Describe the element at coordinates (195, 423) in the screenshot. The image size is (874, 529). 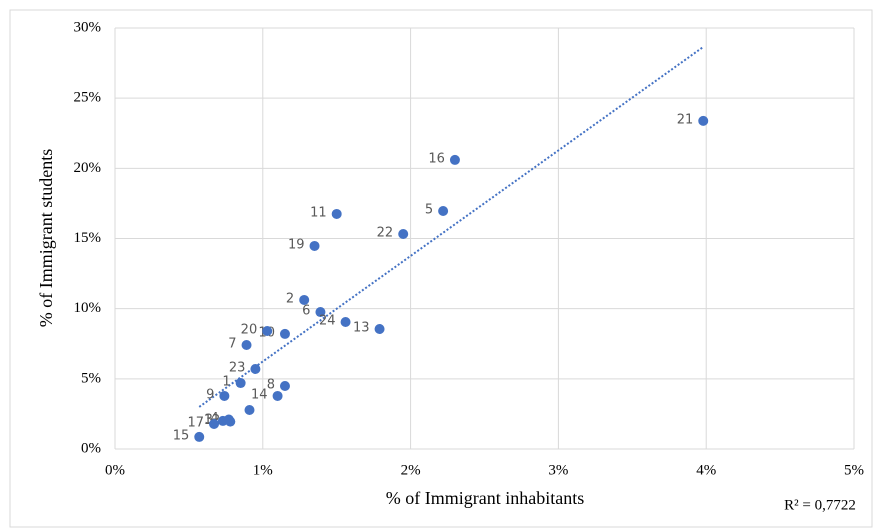
I see `point-label: 17` at that location.